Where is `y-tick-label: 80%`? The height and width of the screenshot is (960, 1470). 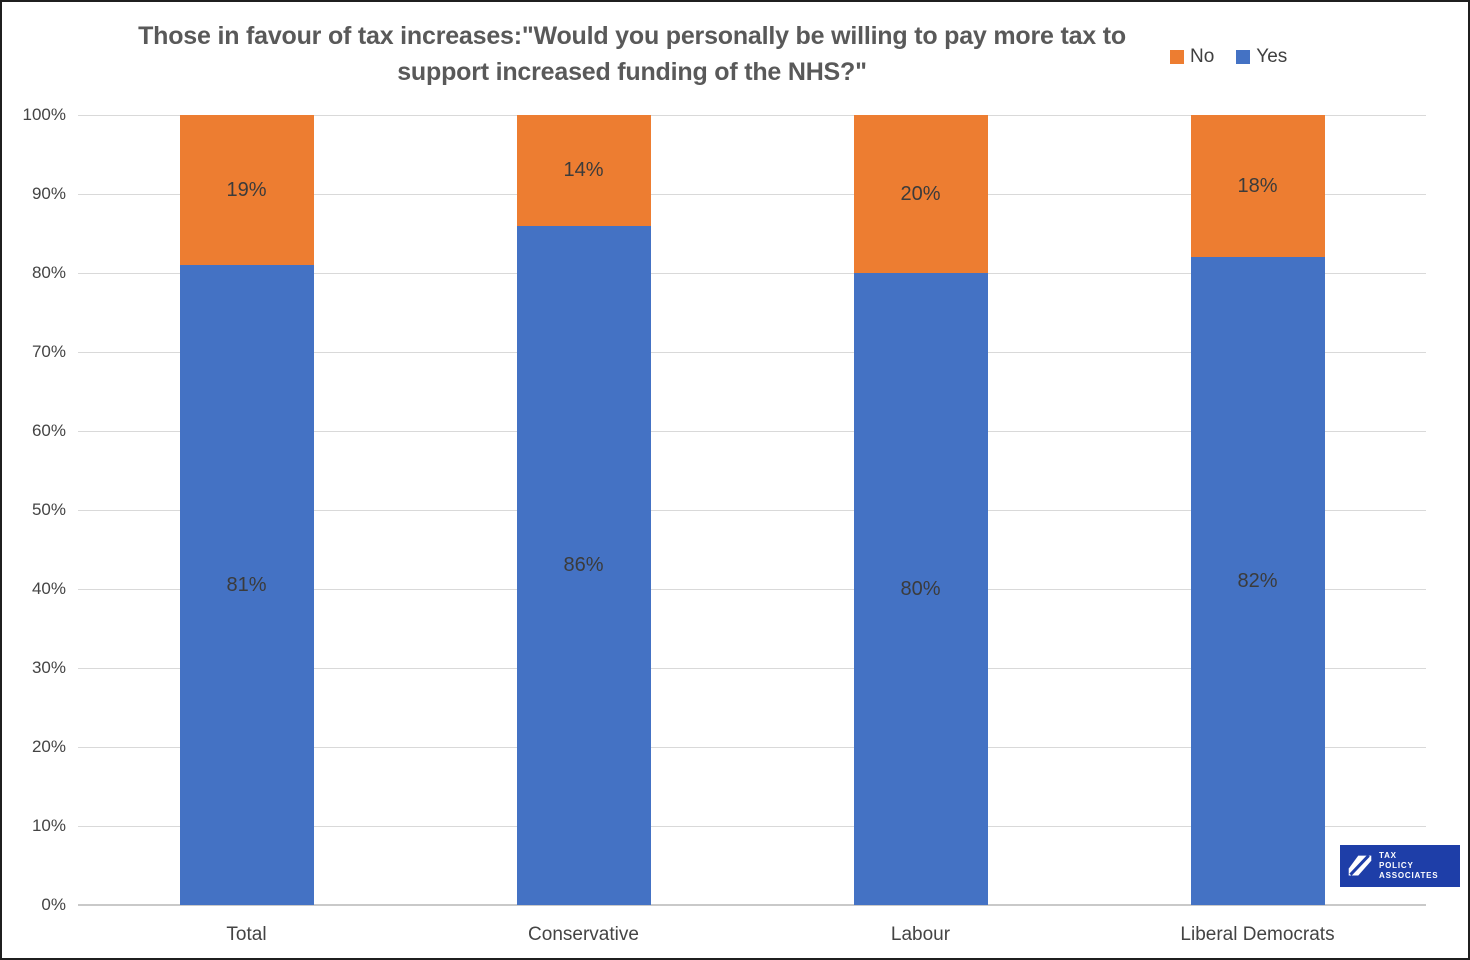 y-tick-label: 80% is located at coordinates (48, 272).